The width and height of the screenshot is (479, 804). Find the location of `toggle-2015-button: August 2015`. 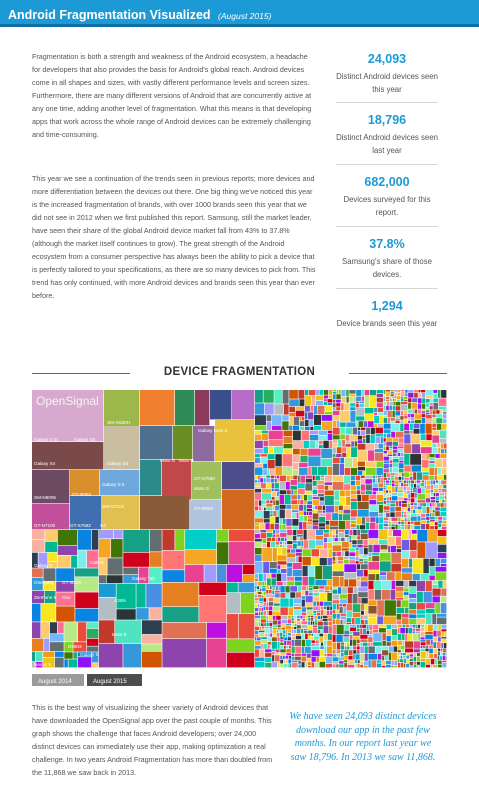

toggle-2015-button: August 2015 is located at coordinates (114, 680).